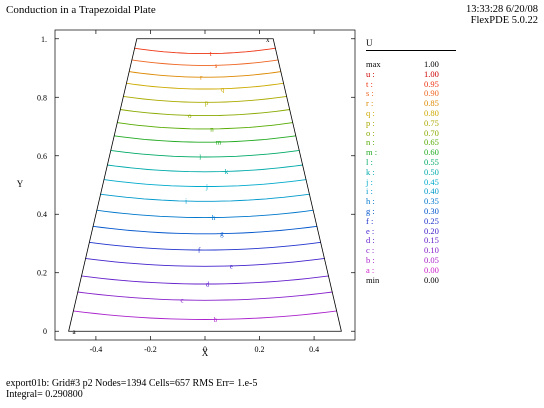 The width and height of the screenshot is (544, 408). Describe the element at coordinates (205, 197) in the screenshot. I see `contour-line-i` at that location.